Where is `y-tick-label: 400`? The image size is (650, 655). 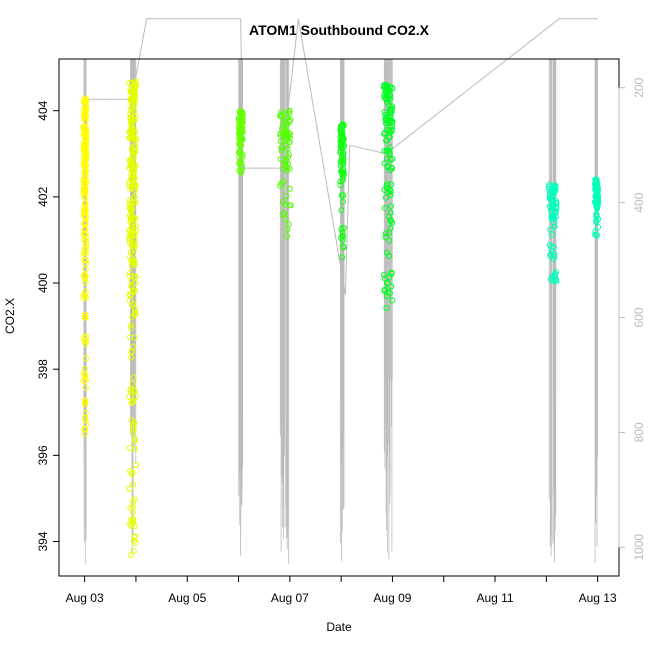 y-tick-label: 400 is located at coordinates (43, 283).